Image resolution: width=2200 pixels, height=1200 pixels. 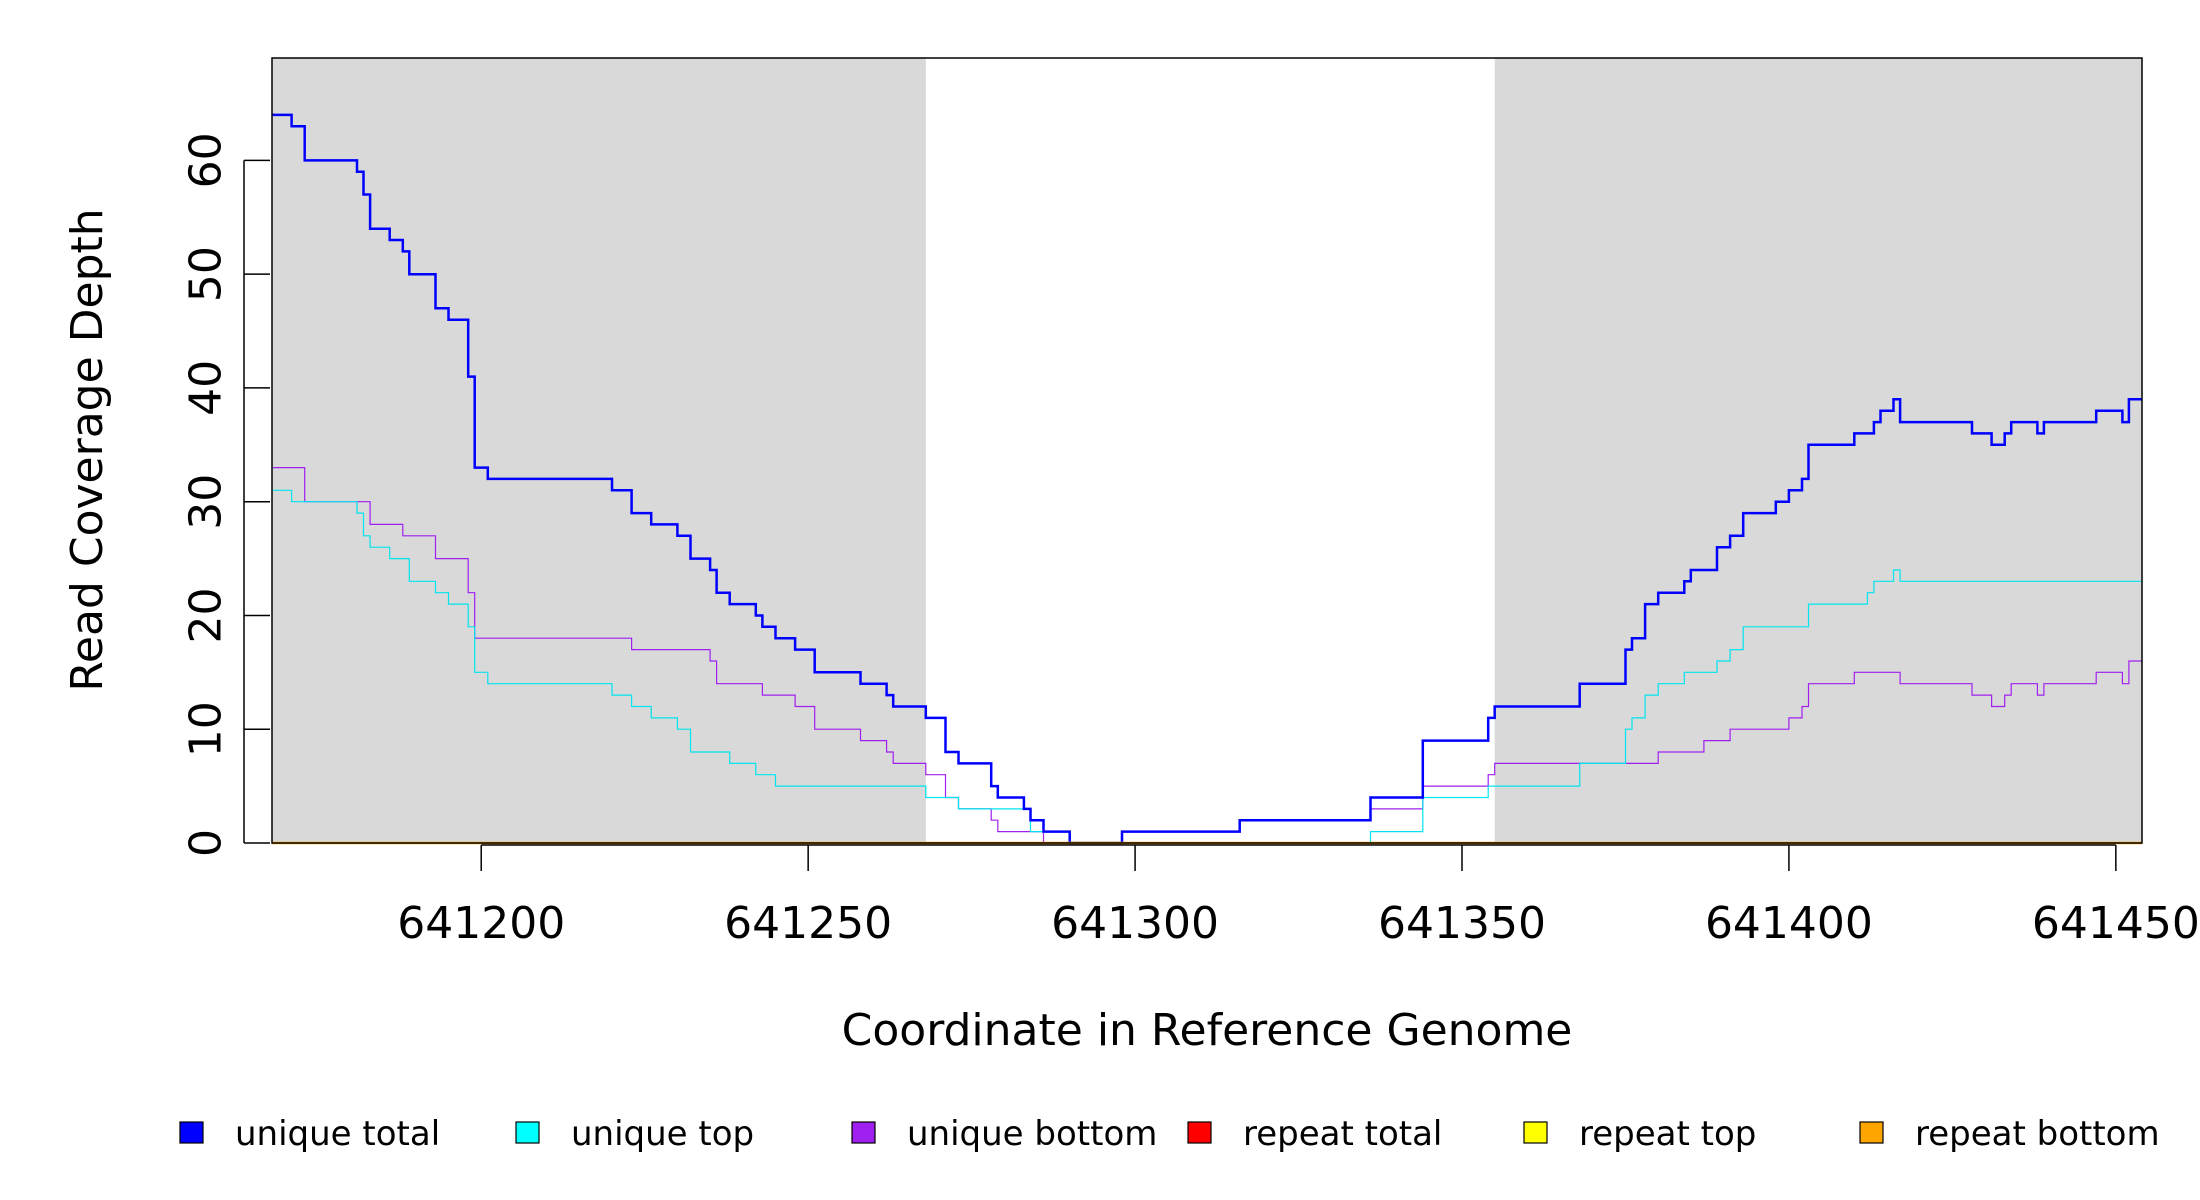 What do you see at coordinates (2116, 923) in the screenshot?
I see `x-tick-label: 641450` at bounding box center [2116, 923].